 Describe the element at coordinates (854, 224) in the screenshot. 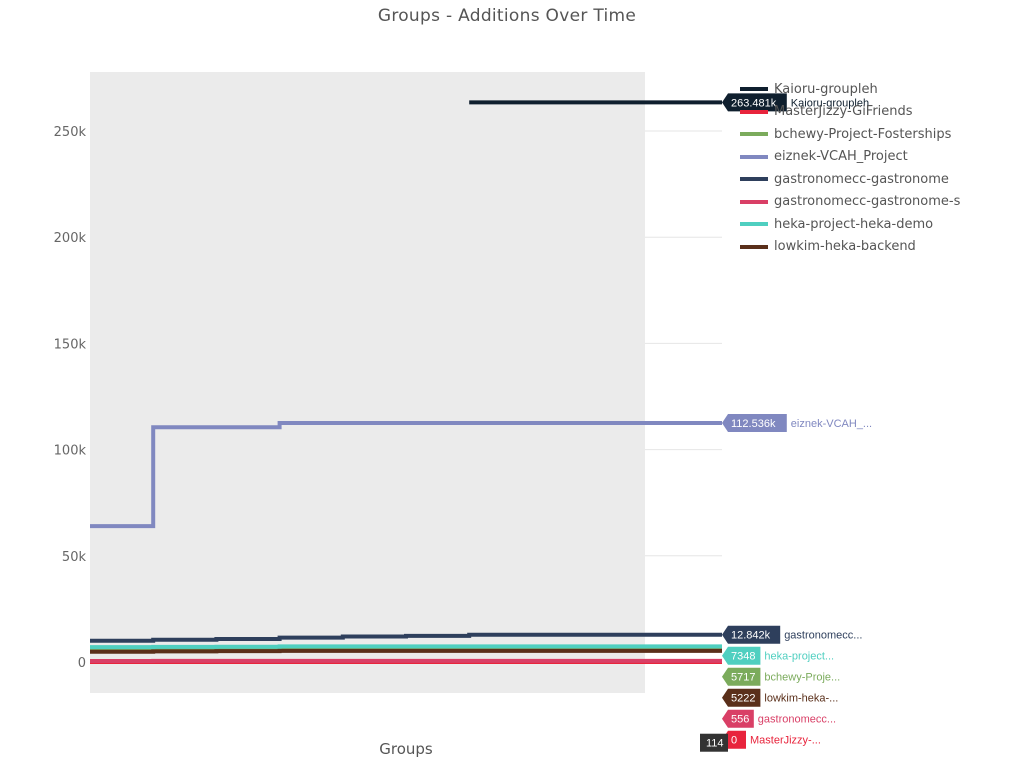

I see `legend-label: heka-project-heka-demo` at that location.